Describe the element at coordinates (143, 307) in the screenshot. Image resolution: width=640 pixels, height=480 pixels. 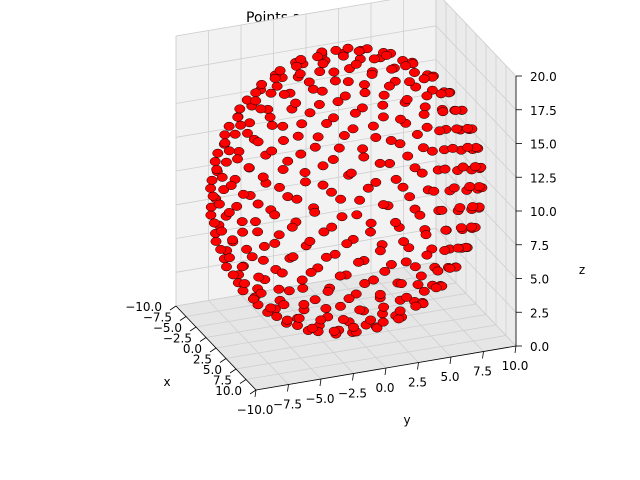
I see `x-tick-label: −10.0` at that location.